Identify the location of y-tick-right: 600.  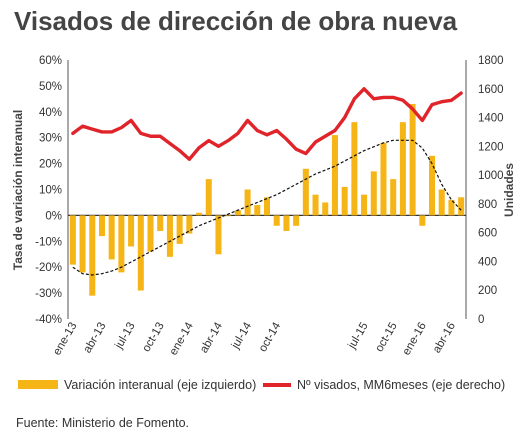
(487, 234).